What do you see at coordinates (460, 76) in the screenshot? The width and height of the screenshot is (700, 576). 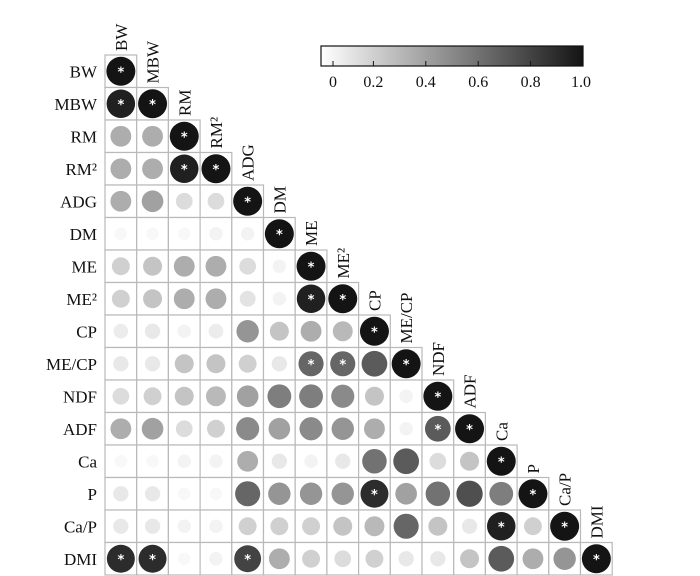 I see `colorbar-ticks: 0 0.2 0.4 0.6 0.8 1.0` at bounding box center [460, 76].